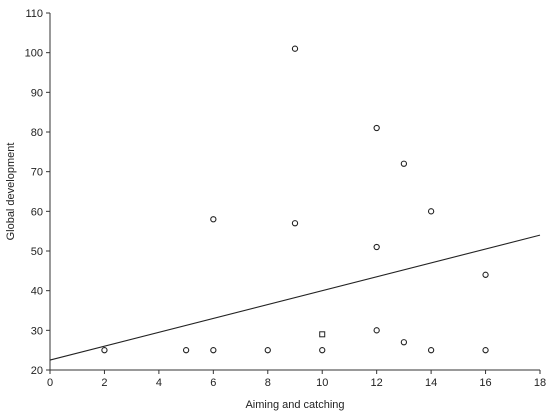 This screenshot has height=415, width=550. I want to click on y-tick-label: 30, so click(37, 331).